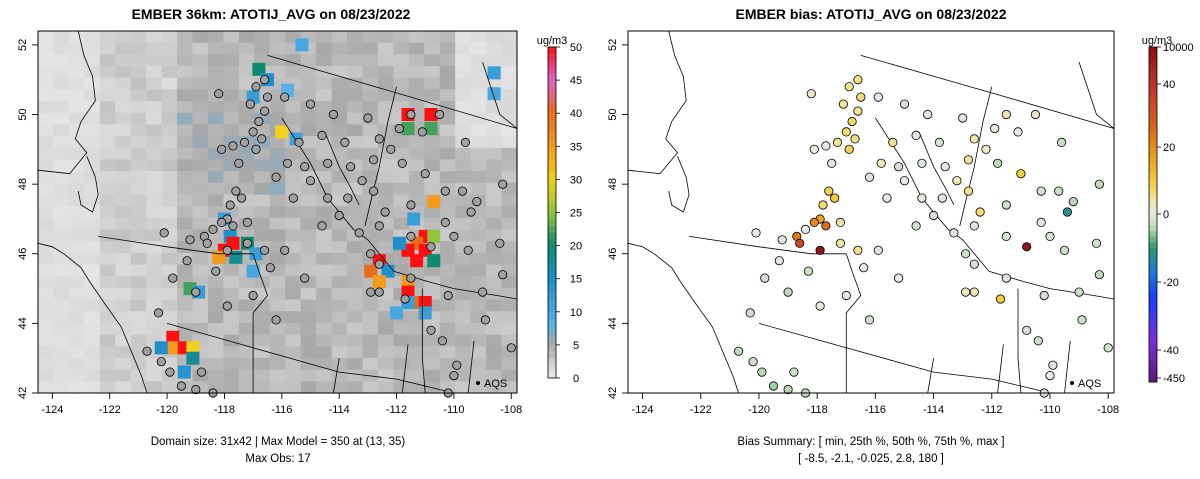 The image size is (1200, 479). What do you see at coordinates (339, 410) in the screenshot?
I see `x-tick-label: -114` at bounding box center [339, 410].